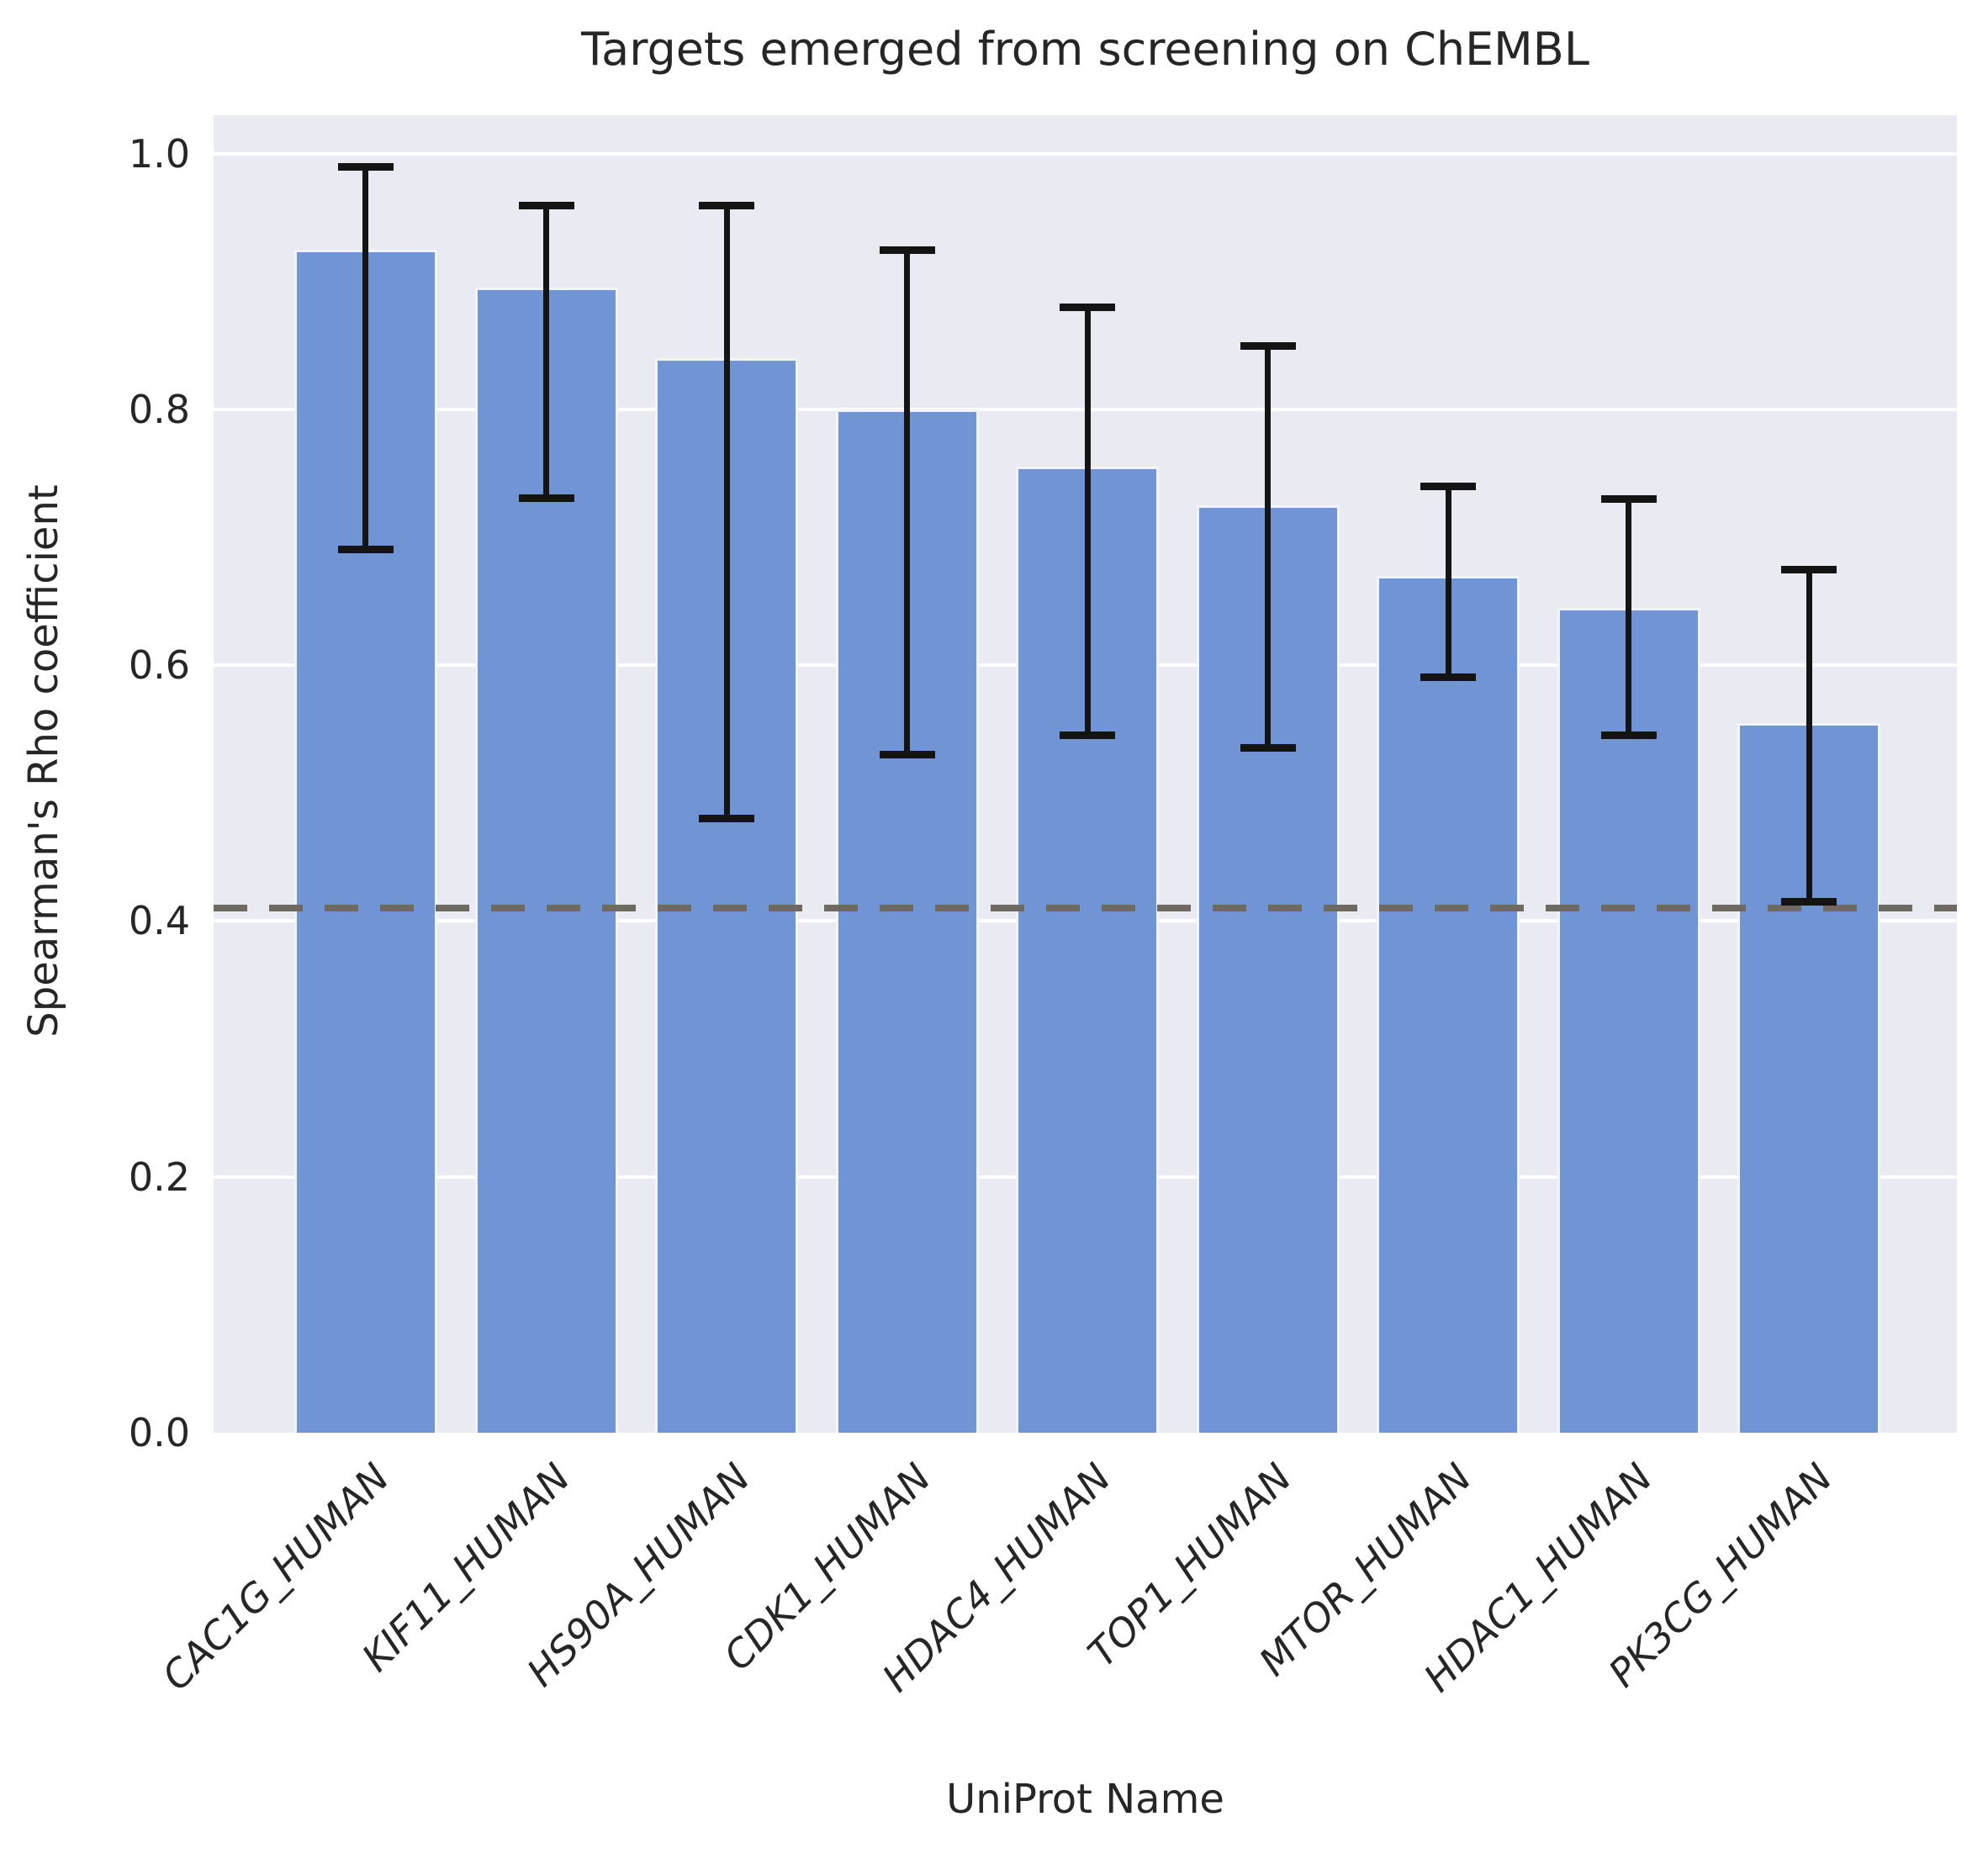 The height and width of the screenshot is (1859, 1988). Describe the element at coordinates (43, 761) in the screenshot. I see `y-axis-label: Spearman's Rho coefficient` at that location.